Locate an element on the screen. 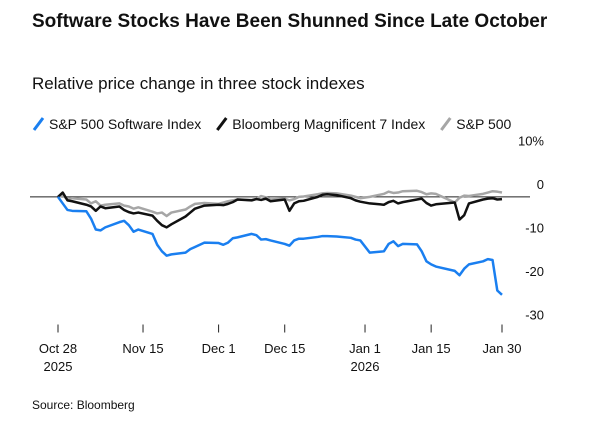  x-tick-label: Dec 15 is located at coordinates (284, 348).